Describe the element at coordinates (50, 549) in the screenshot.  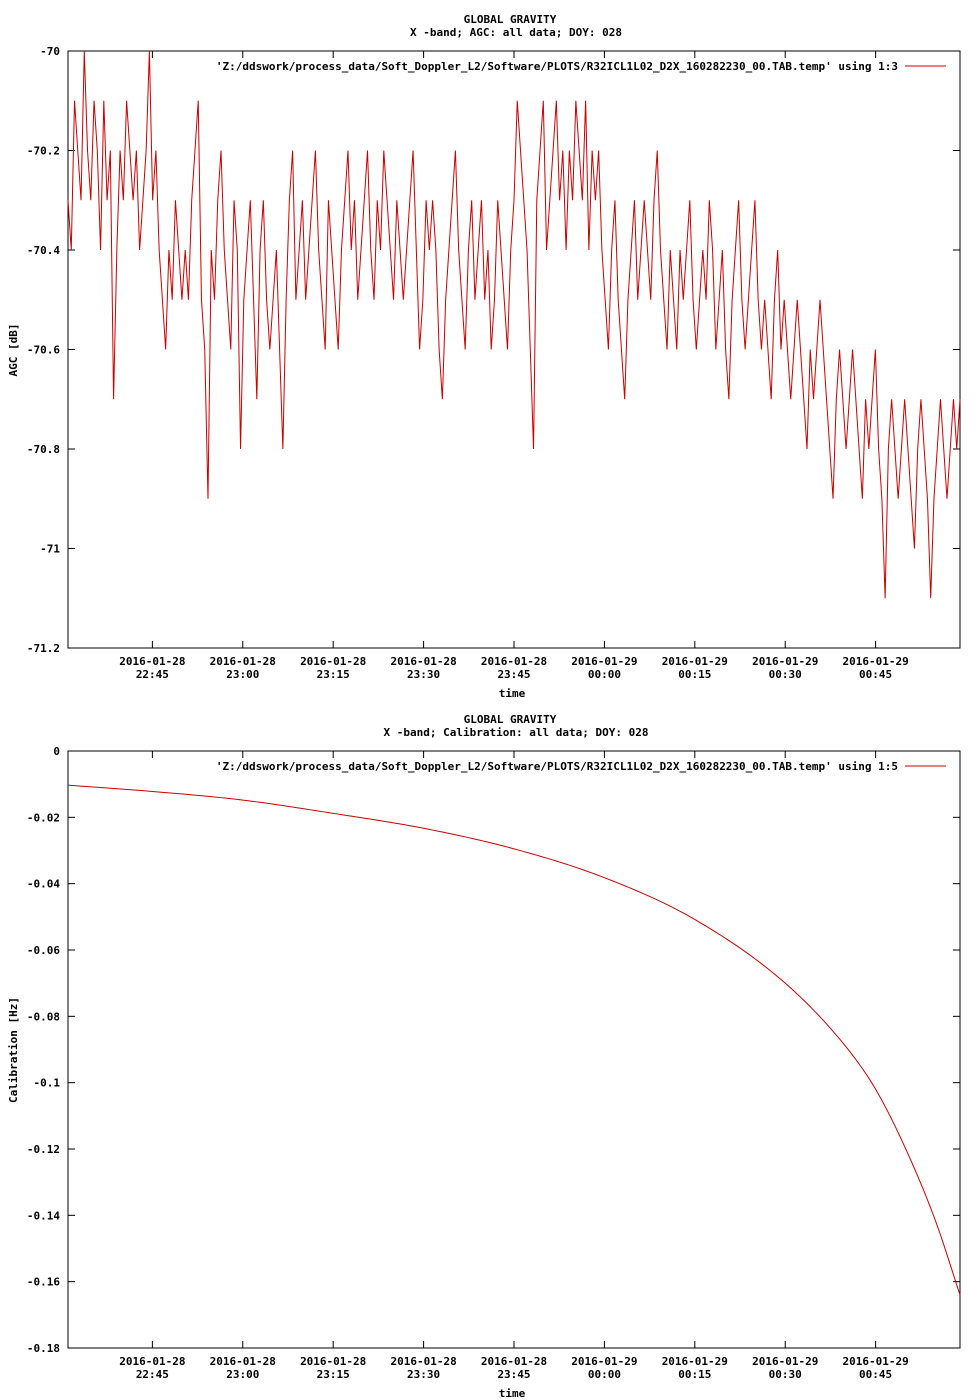
I see `y-tick-label: -71` at that location.